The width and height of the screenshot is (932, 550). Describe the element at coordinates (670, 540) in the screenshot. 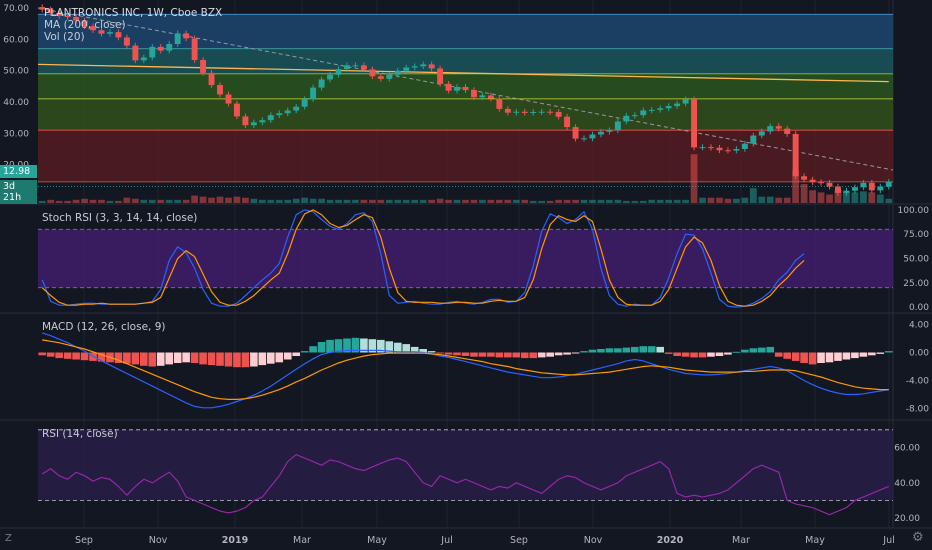

I see `time-tick: 2020` at that location.